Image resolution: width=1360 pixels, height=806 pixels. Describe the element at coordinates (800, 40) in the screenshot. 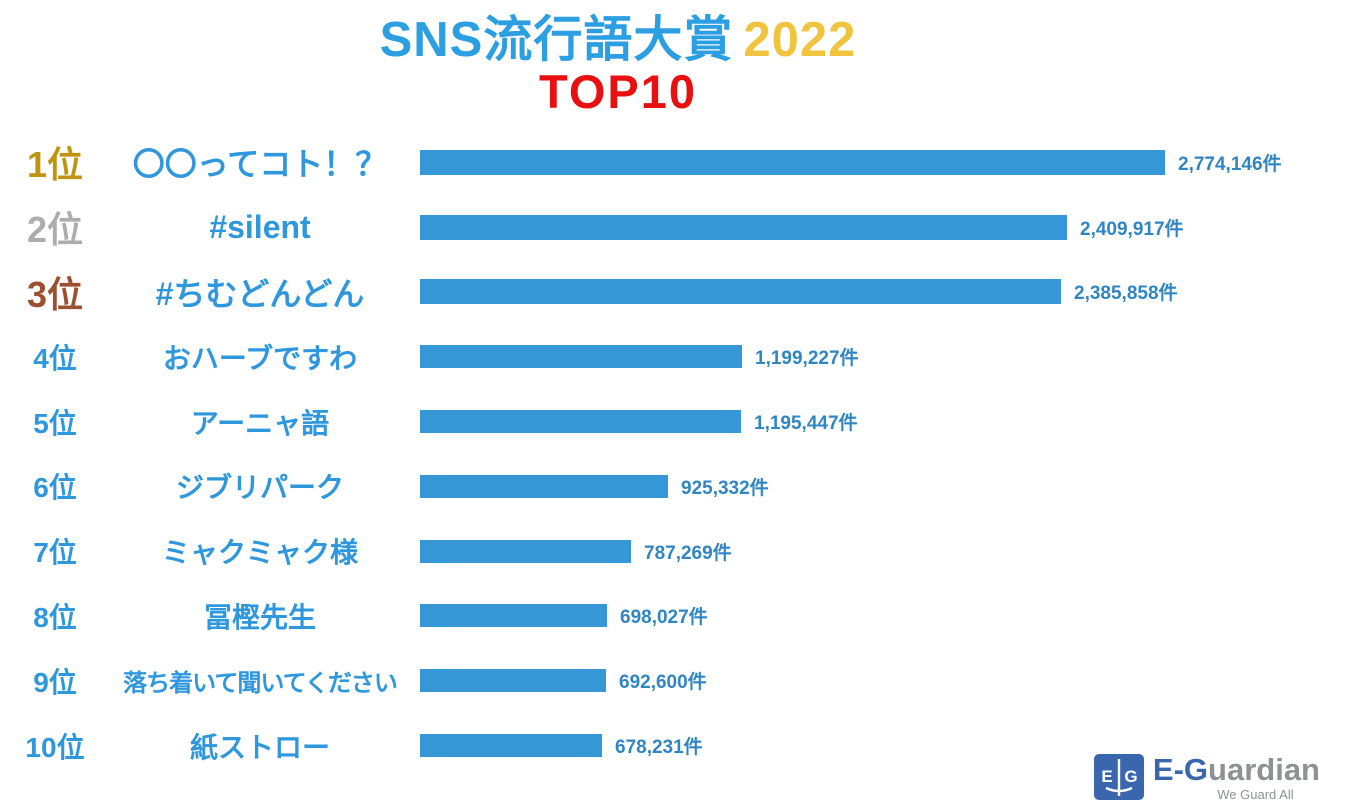

I see `chart-title-year: 2022` at that location.